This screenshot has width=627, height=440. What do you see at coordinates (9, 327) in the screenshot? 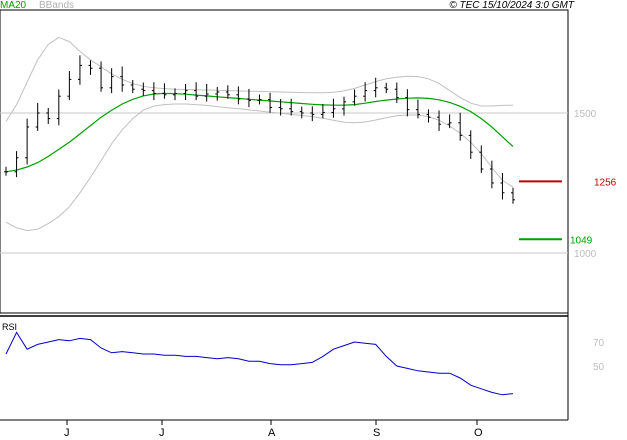
I see `rsi-title: RSI` at bounding box center [9, 327].